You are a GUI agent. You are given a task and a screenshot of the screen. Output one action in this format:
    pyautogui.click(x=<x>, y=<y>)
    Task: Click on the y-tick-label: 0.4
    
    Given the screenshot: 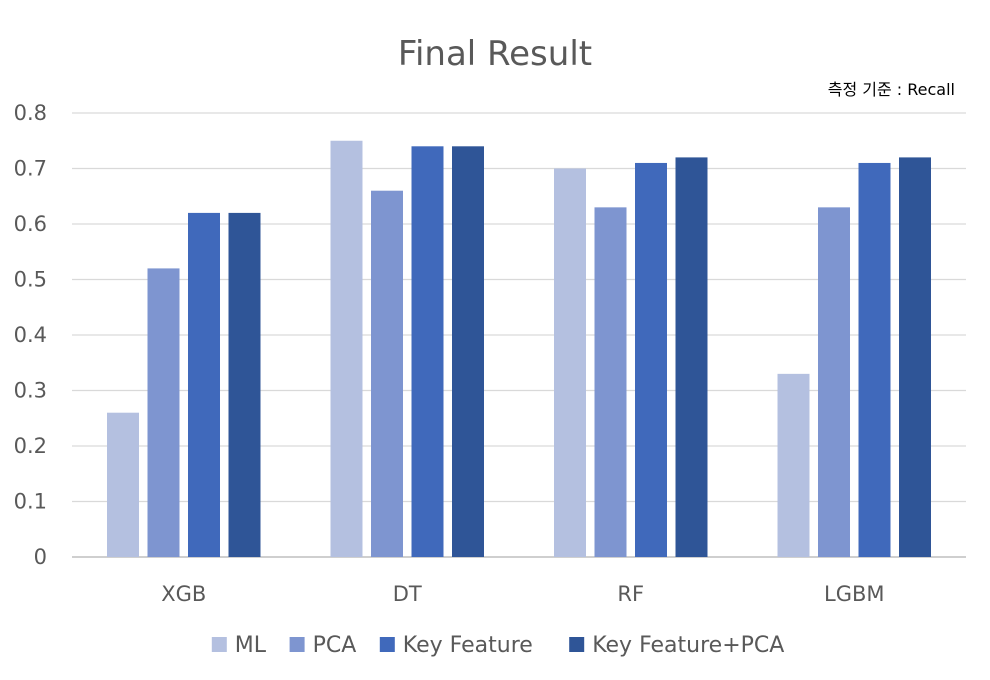 What is the action you would take?
    pyautogui.click(x=30, y=335)
    